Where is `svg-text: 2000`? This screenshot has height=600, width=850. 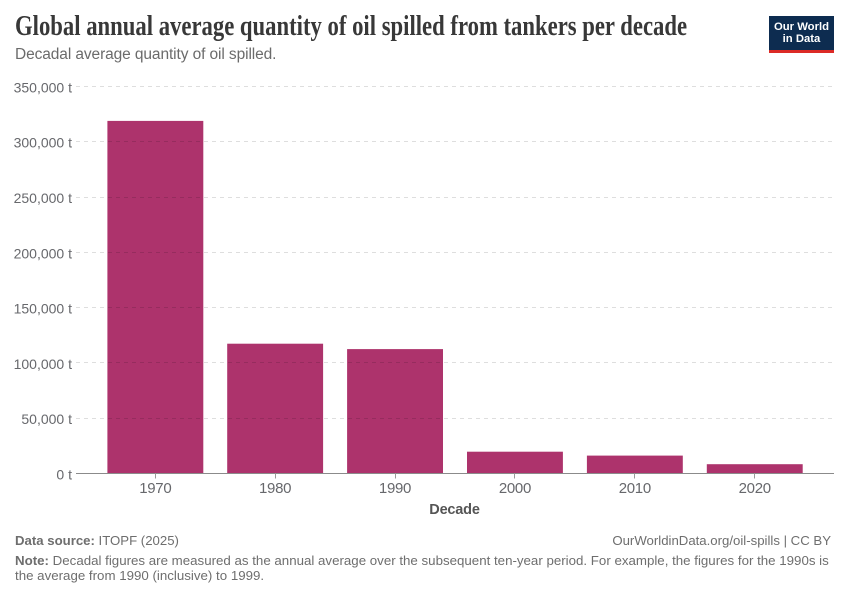 svg-text: 2000 is located at coordinates (515, 488).